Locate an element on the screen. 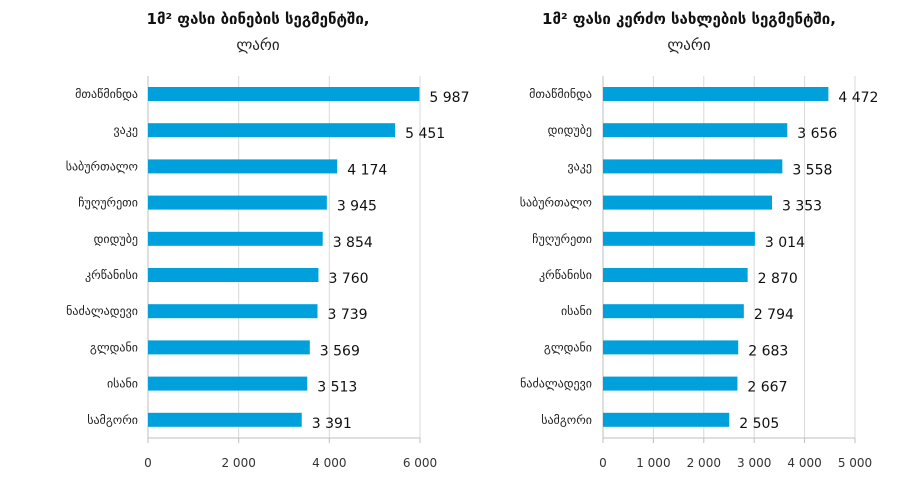  value-label: 3 391 is located at coordinates (332, 424).